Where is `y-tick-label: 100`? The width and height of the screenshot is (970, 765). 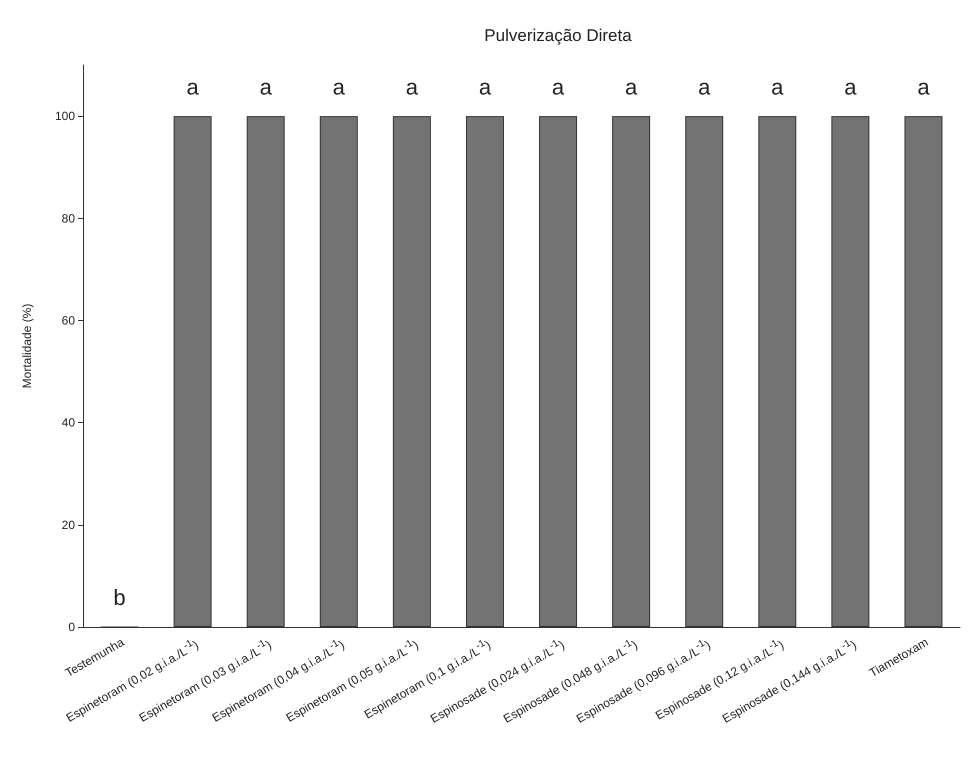 y-tick-label: 100 is located at coordinates (65, 116).